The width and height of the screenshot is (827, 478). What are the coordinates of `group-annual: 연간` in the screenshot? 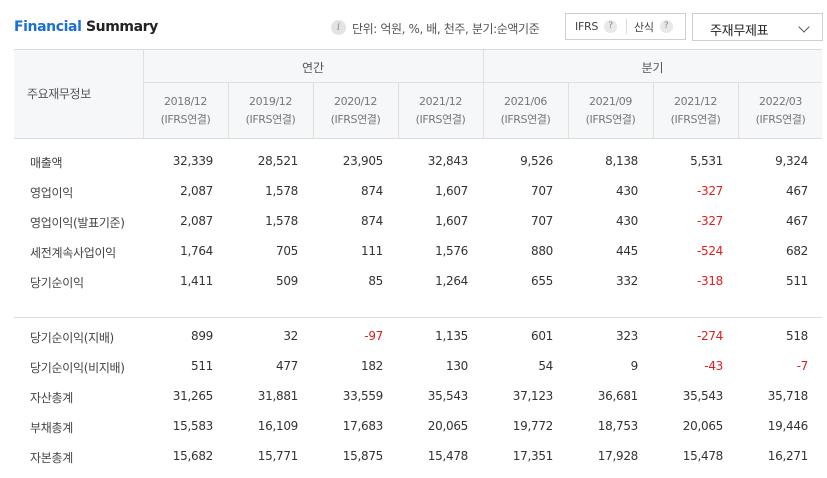 It's located at (313, 68).